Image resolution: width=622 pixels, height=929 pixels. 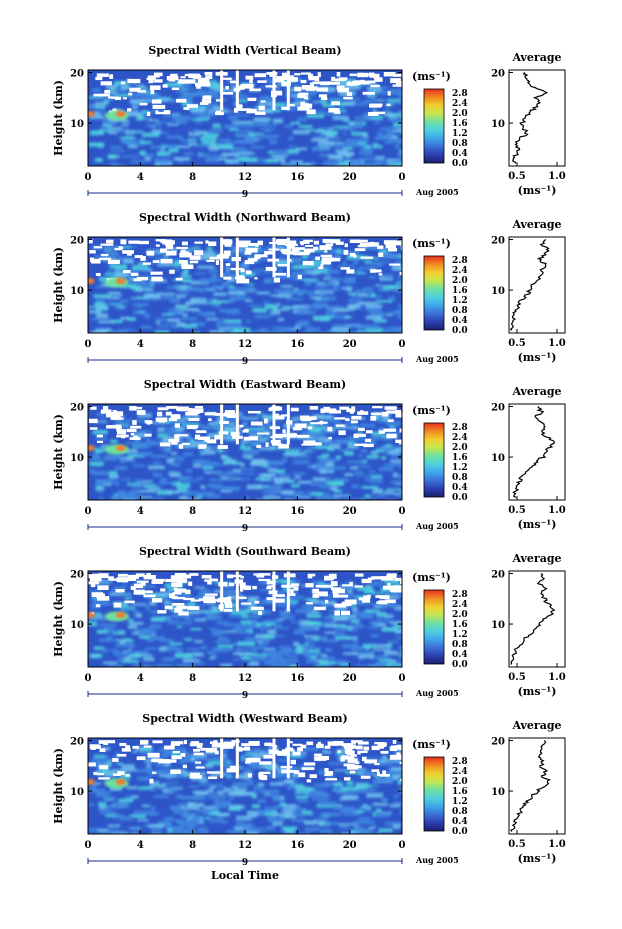 What do you see at coordinates (245, 551) in the screenshot?
I see `panel-title: Spectral Width (Southward Beam)` at bounding box center [245, 551].